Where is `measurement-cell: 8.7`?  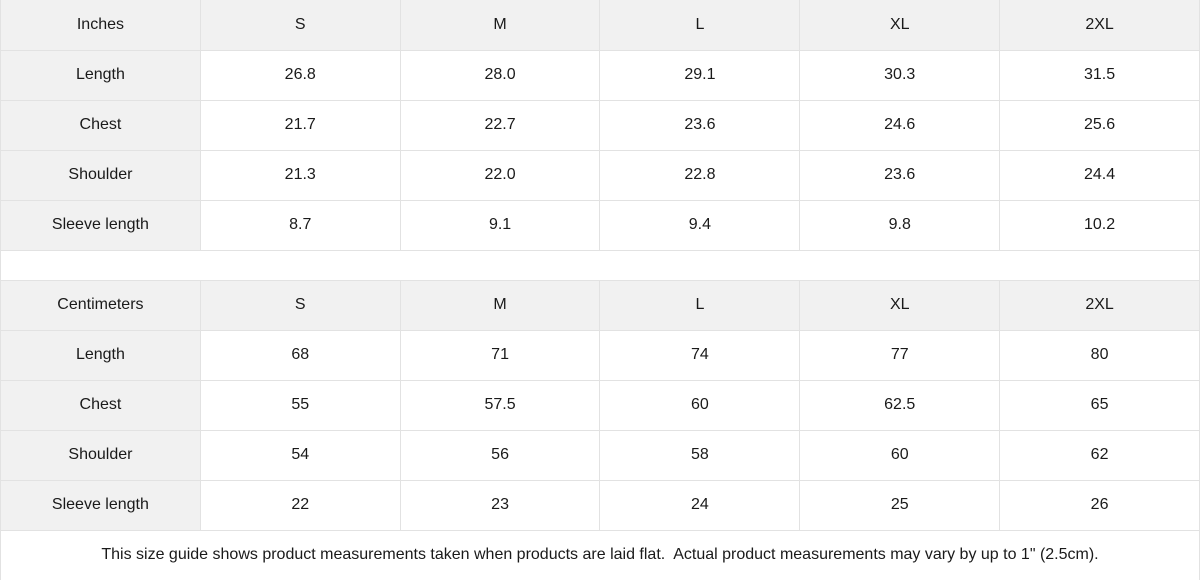
measurement-cell: 8.7 is located at coordinates (300, 225).